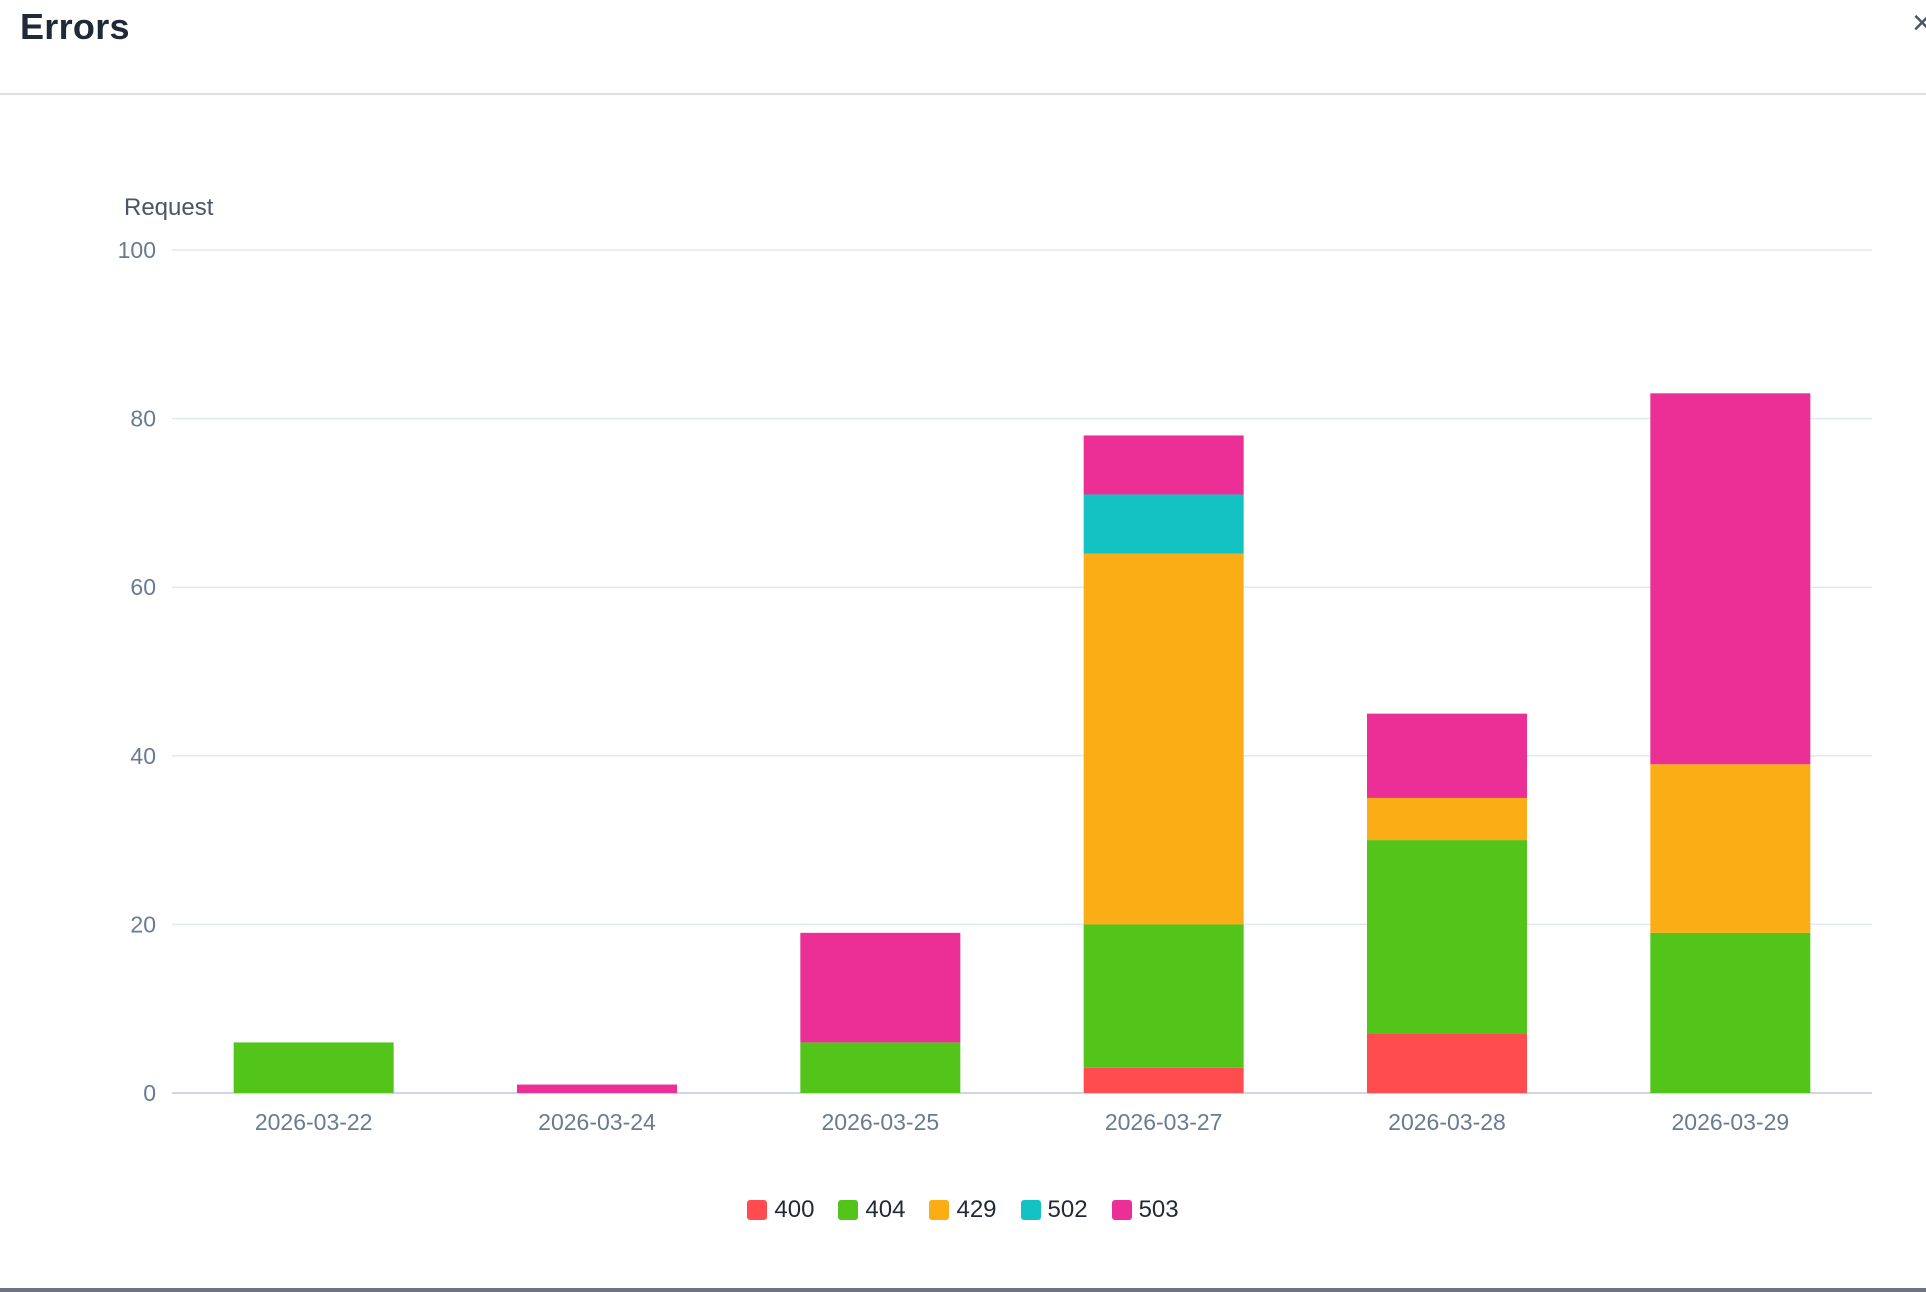  I want to click on legend-label: 503, so click(1158, 1209).